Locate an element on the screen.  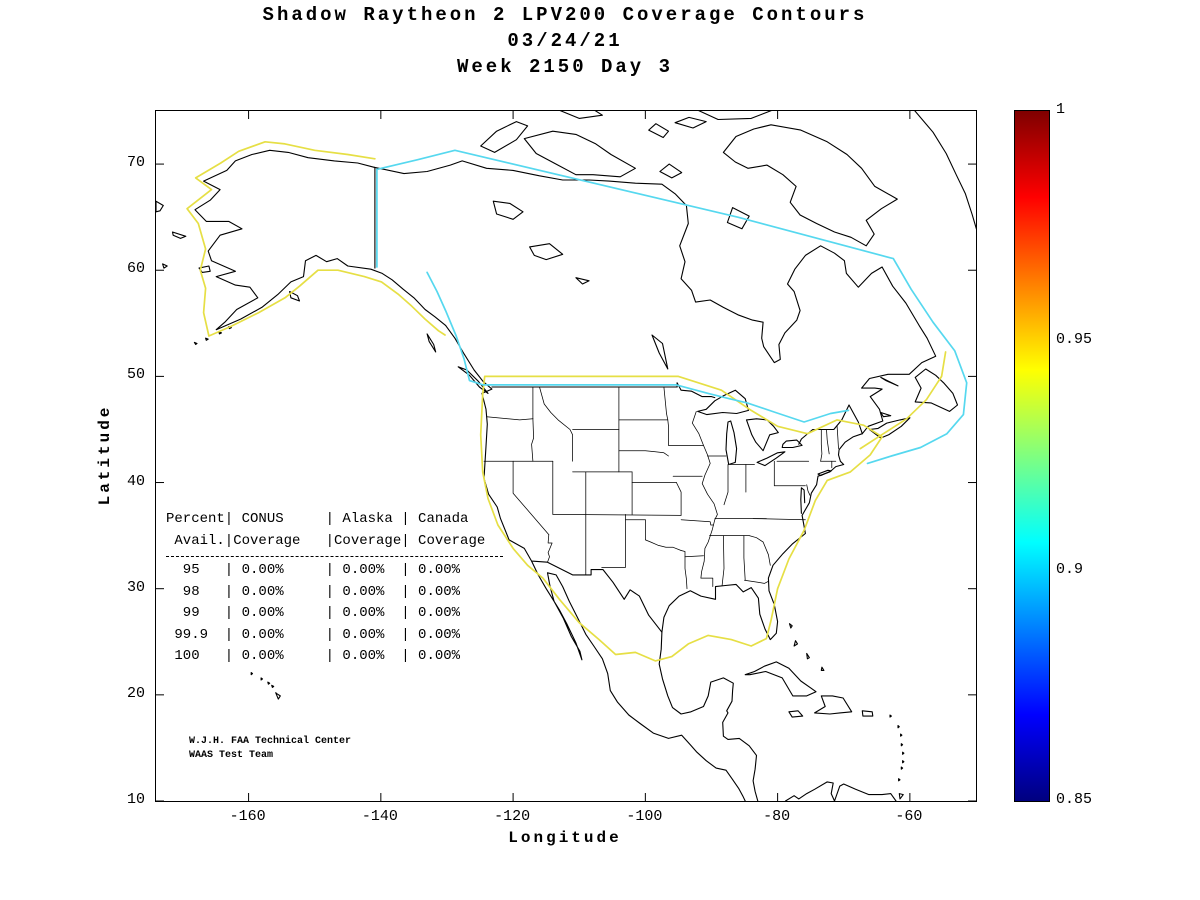
coastline-st-lawrence-island is located at coordinates (179, 235).